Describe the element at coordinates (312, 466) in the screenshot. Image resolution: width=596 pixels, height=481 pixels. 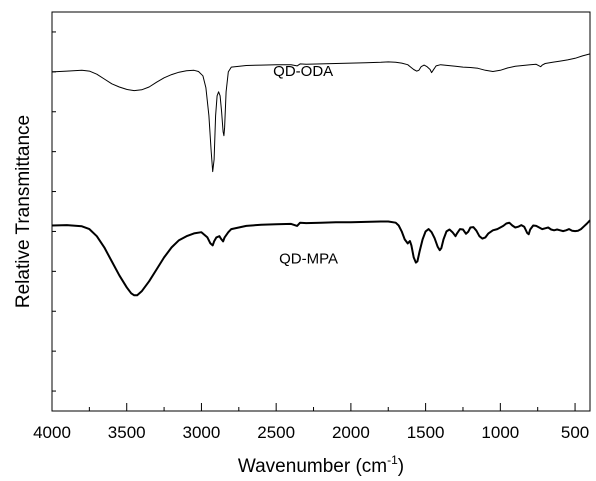
I see `x-axis-label-main: Wavenumber (cm` at that location.